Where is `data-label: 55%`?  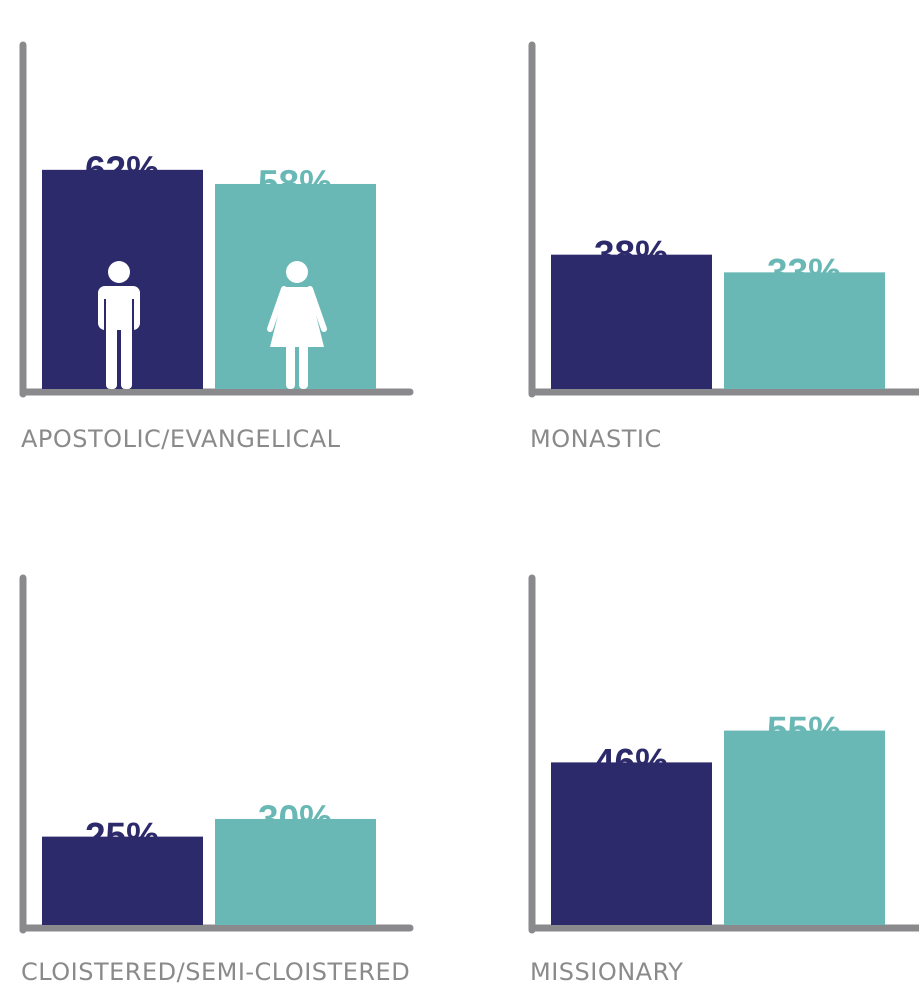 data-label: 55% is located at coordinates (804, 730).